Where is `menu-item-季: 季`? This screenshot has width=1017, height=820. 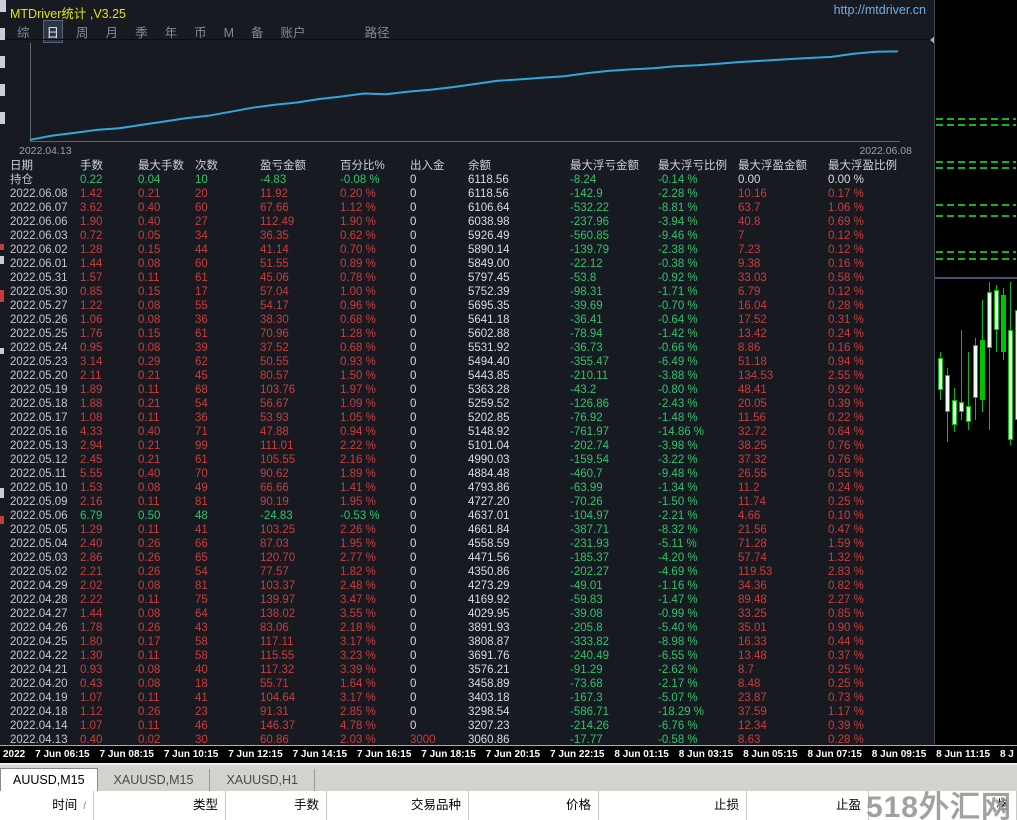
menu-item-季: 季 is located at coordinates (141, 33).